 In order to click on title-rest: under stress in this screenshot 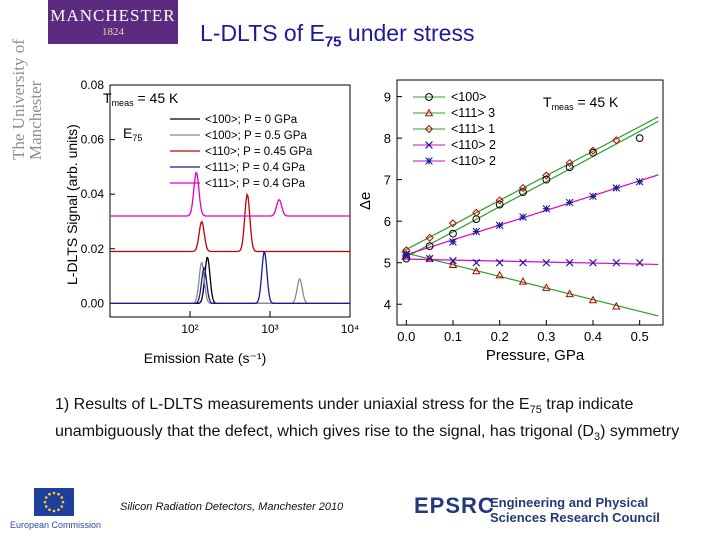, I will do `click(408, 33)`.